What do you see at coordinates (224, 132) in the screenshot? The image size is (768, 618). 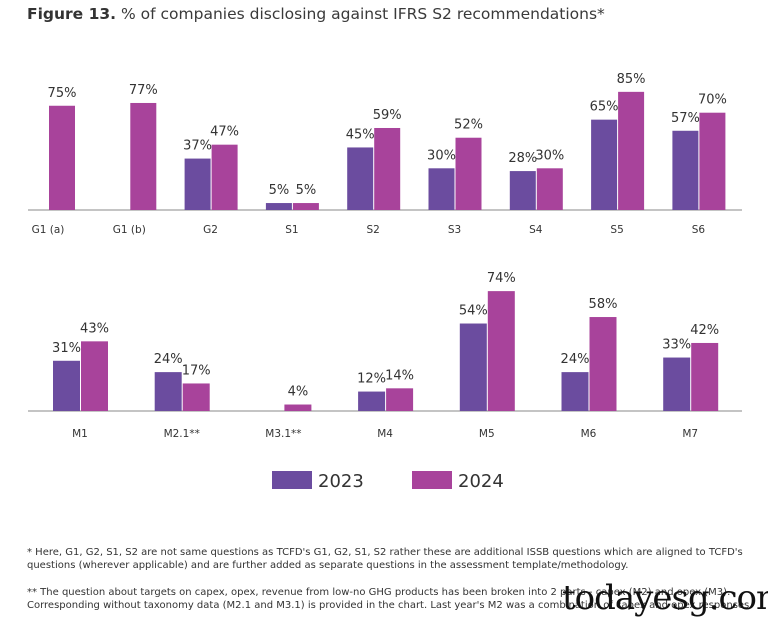 I see `data-label: 47%` at bounding box center [224, 132].